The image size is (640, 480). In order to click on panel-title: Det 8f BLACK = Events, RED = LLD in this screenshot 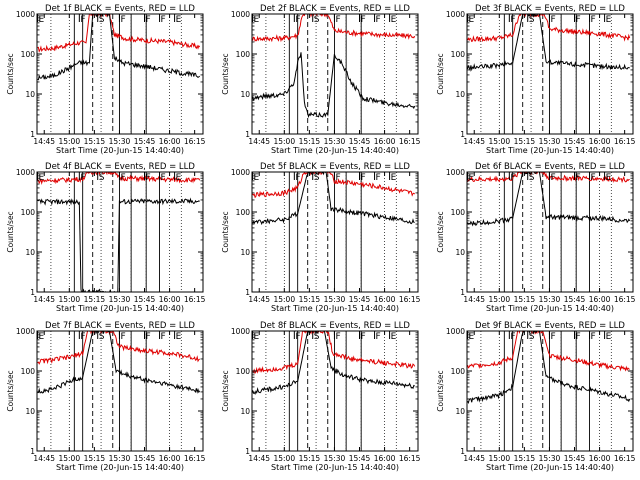, I will do `click(335, 326)`.